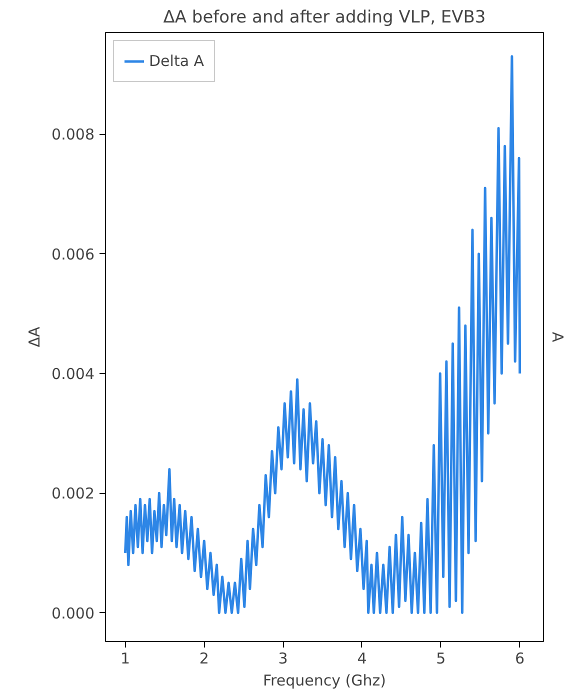 The image size is (569, 692). Describe the element at coordinates (73, 135) in the screenshot. I see `y-tick-label: 0.008` at that location.